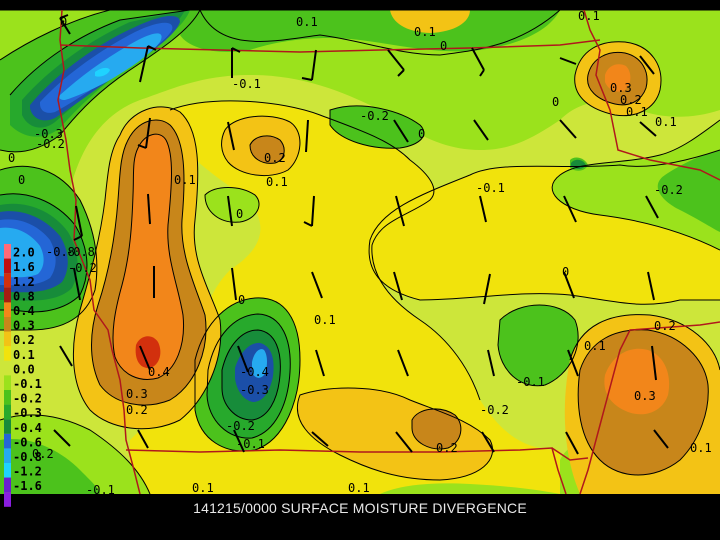 The width and height of the screenshot is (720, 540). I want to click on legend-label: 1.2, so click(24, 282).